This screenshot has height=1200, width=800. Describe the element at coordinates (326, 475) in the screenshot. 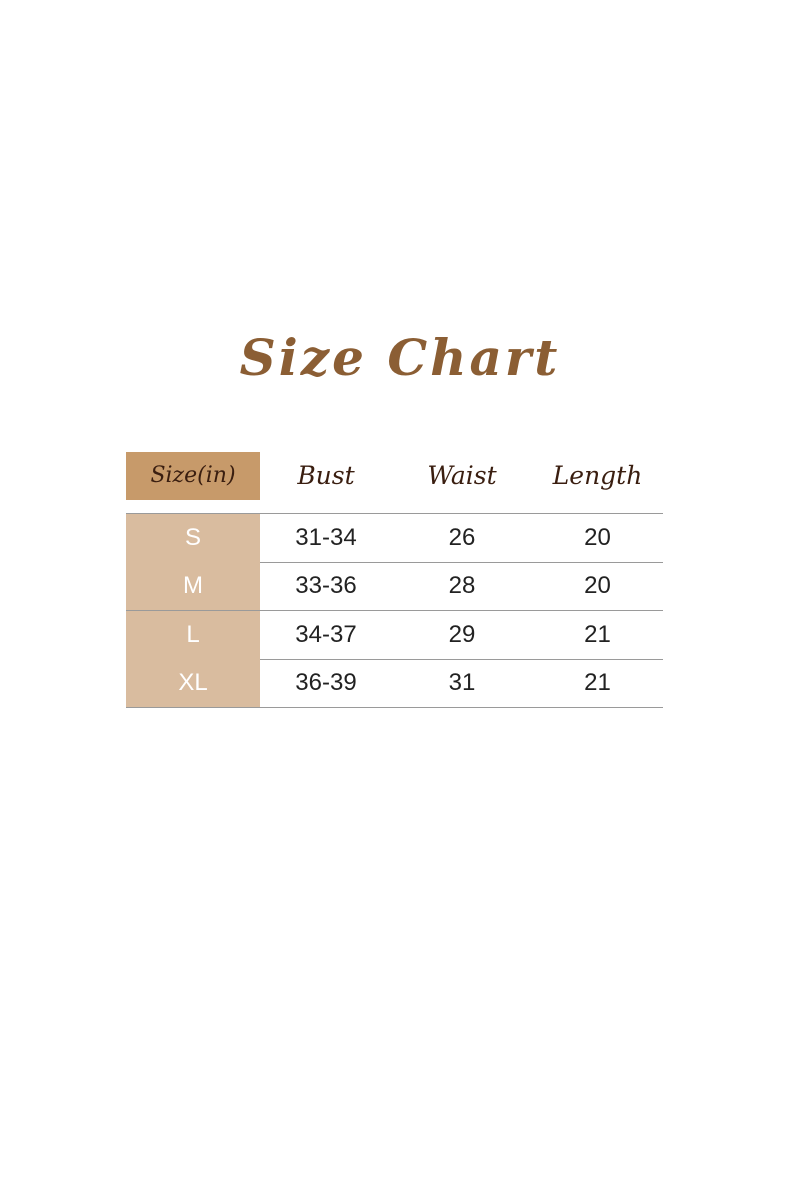

I see `header-bust: Bust` at that location.